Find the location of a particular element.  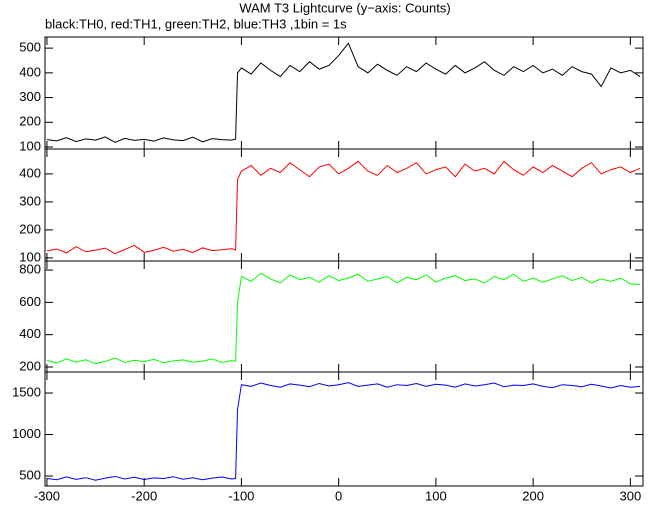

x-tick-label: -100 is located at coordinates (241, 495).